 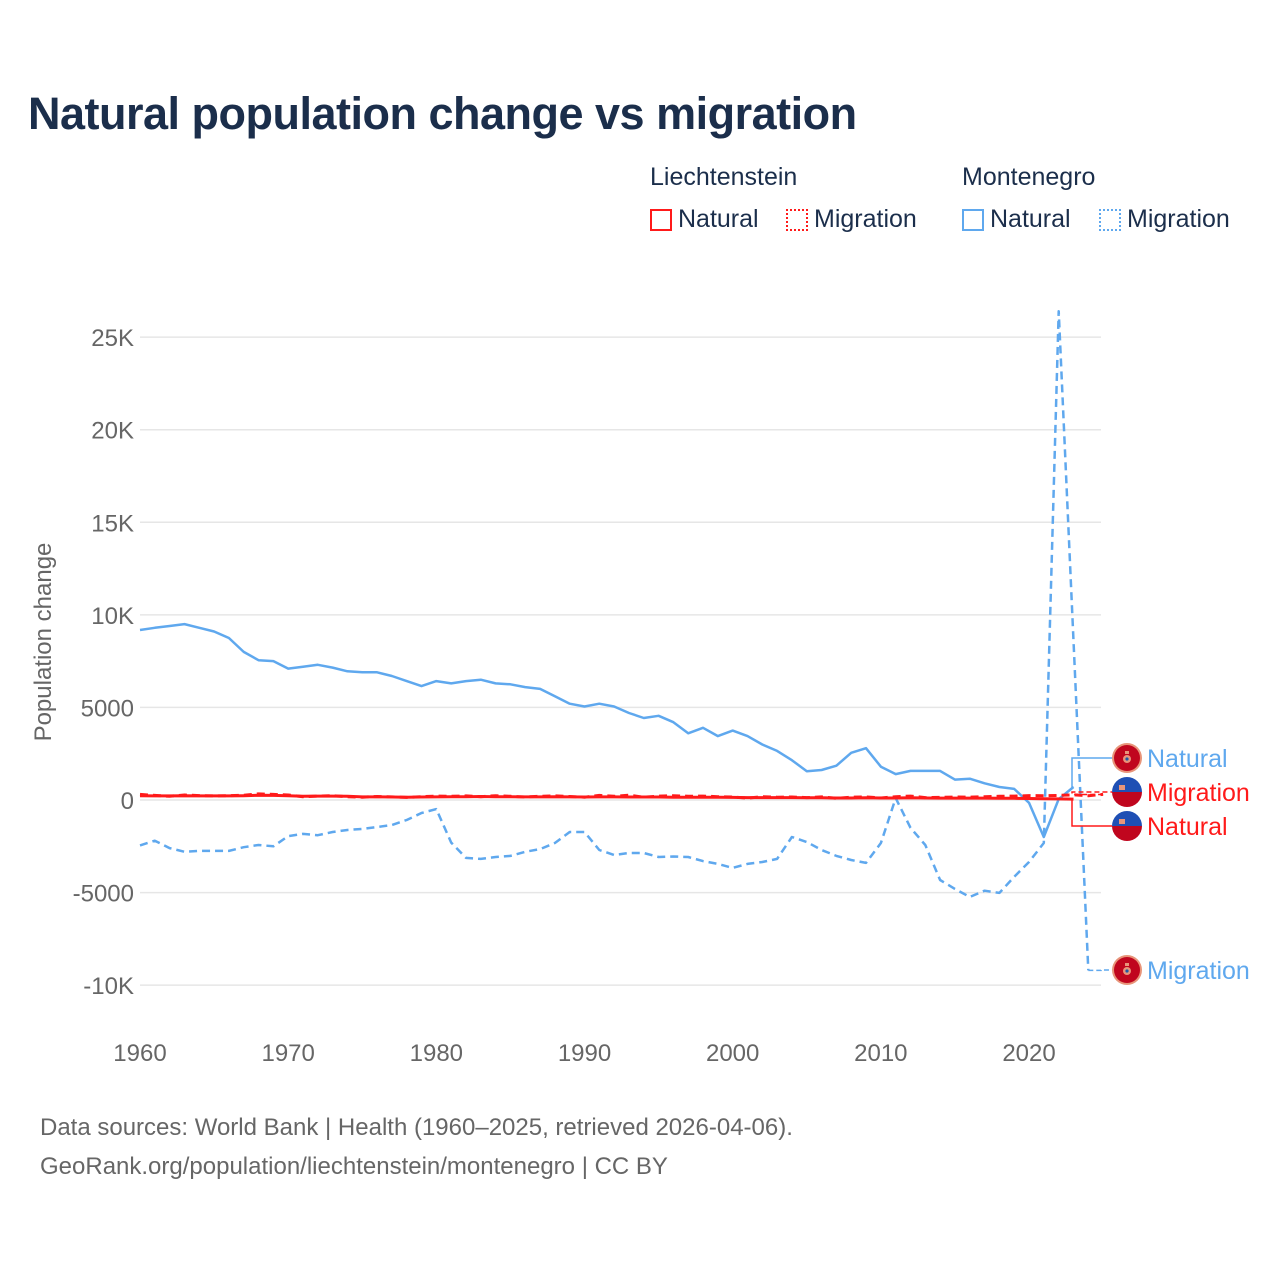 I want to click on x-tick-label: 1980, so click(x=436, y=1053).